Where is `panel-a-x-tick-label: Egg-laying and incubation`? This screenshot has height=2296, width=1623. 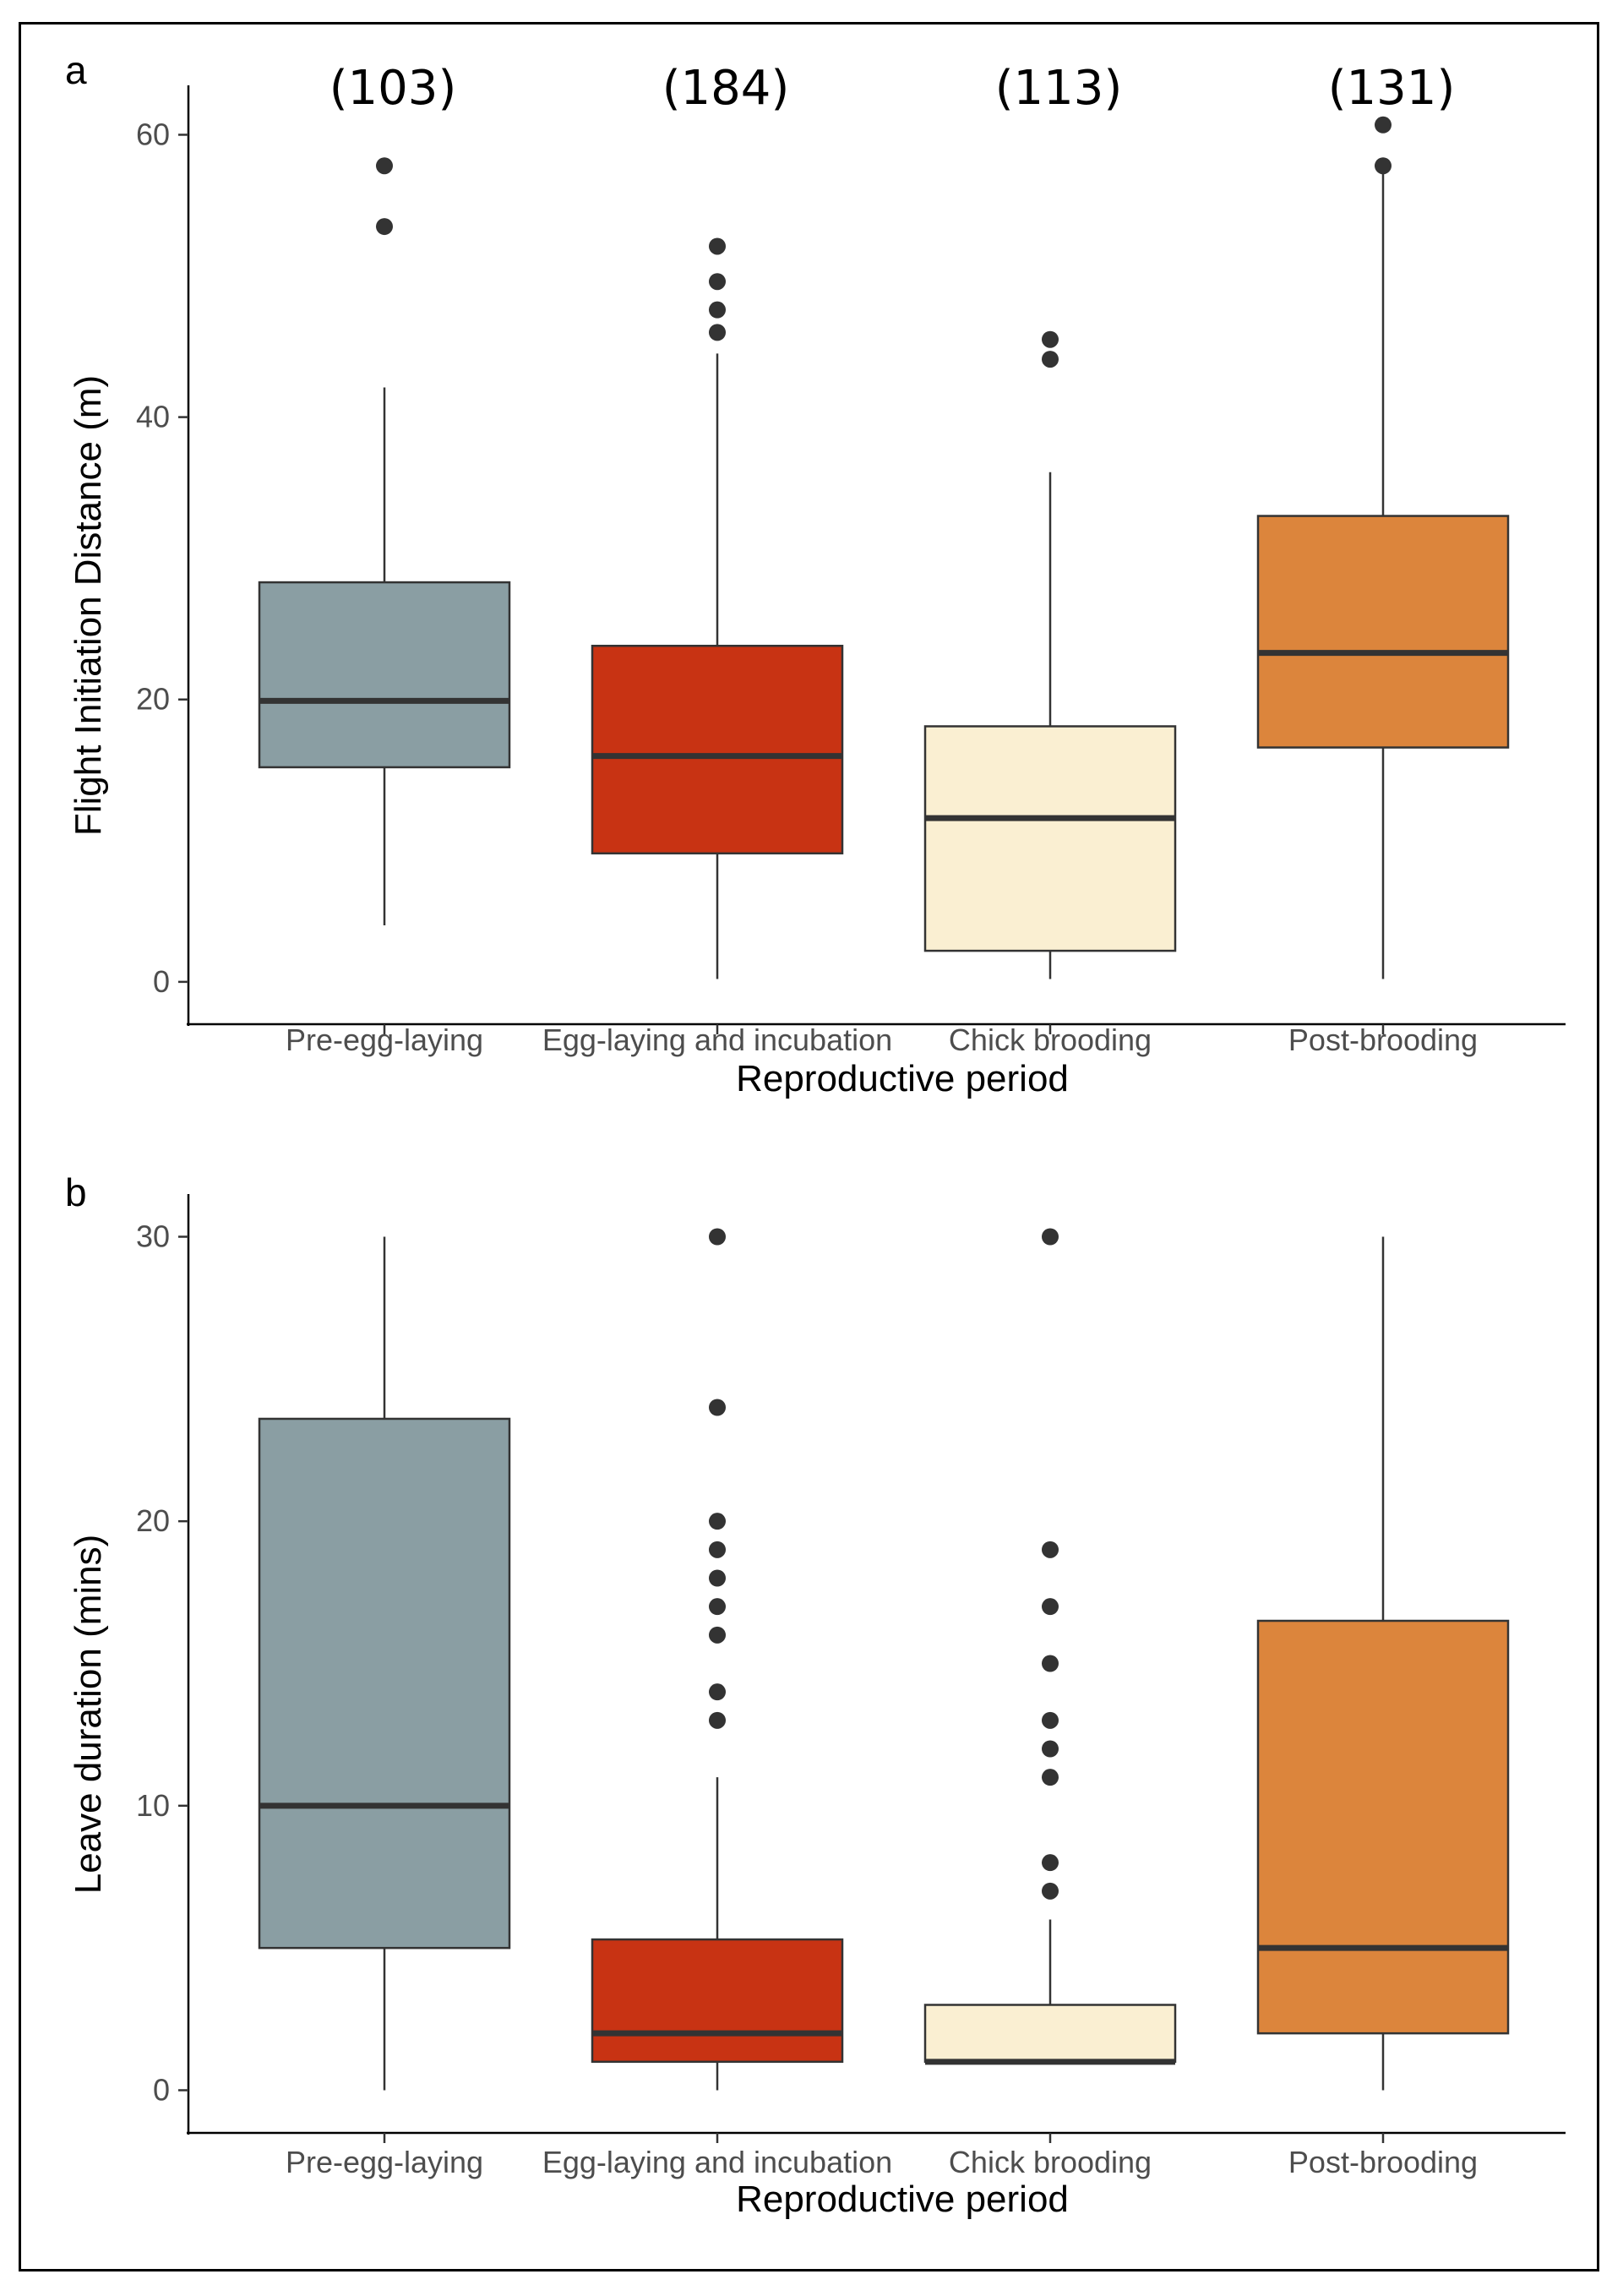
panel-a-x-tick-label: Egg-laying and incubation is located at coordinates (717, 1040).